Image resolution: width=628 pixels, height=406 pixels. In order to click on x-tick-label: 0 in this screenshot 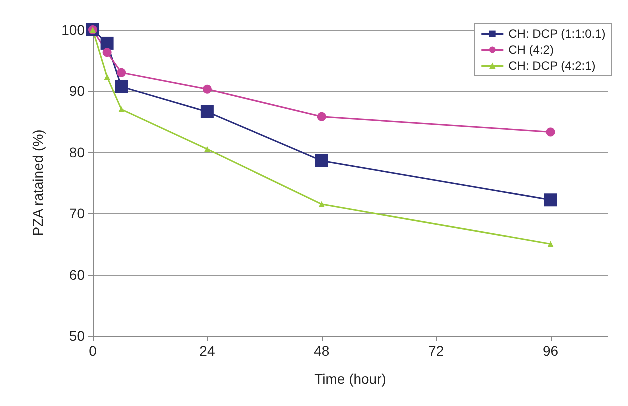, I will do `click(93, 351)`.